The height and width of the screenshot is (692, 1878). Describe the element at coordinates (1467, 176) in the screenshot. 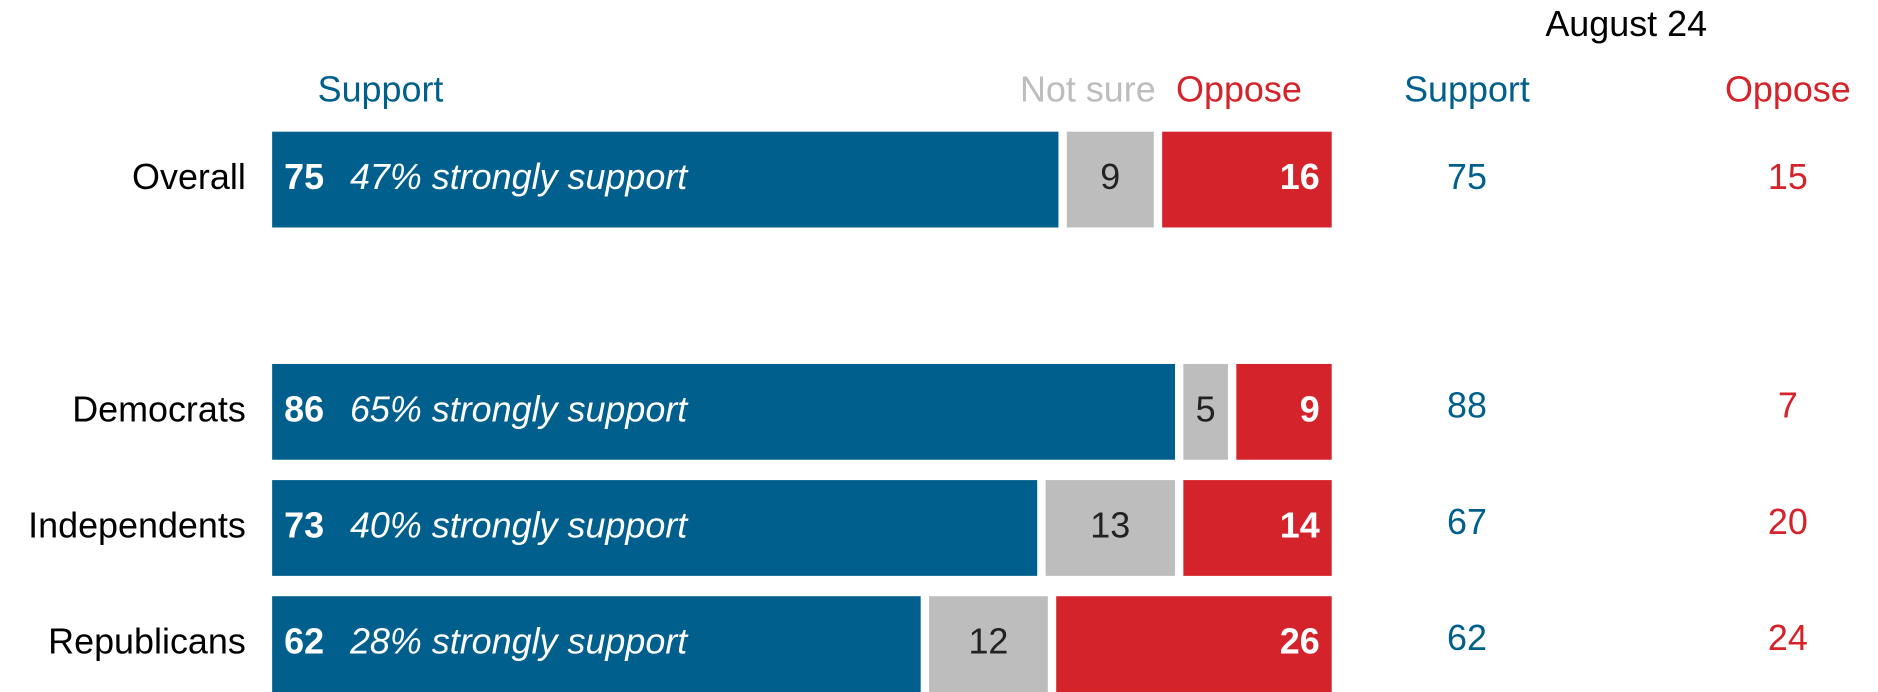

I see `comparison-value: 75` at that location.